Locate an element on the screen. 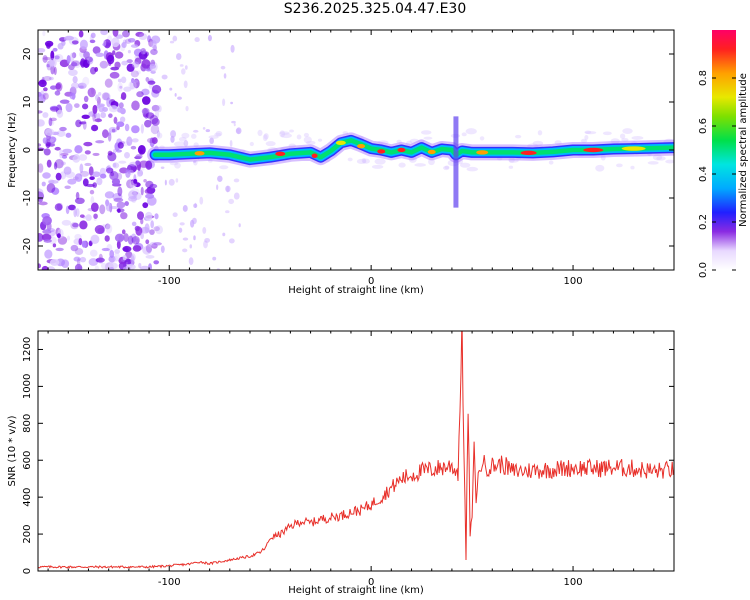 This screenshot has height=600, width=750. colorbar-tick-label: 0.8 is located at coordinates (703, 78).